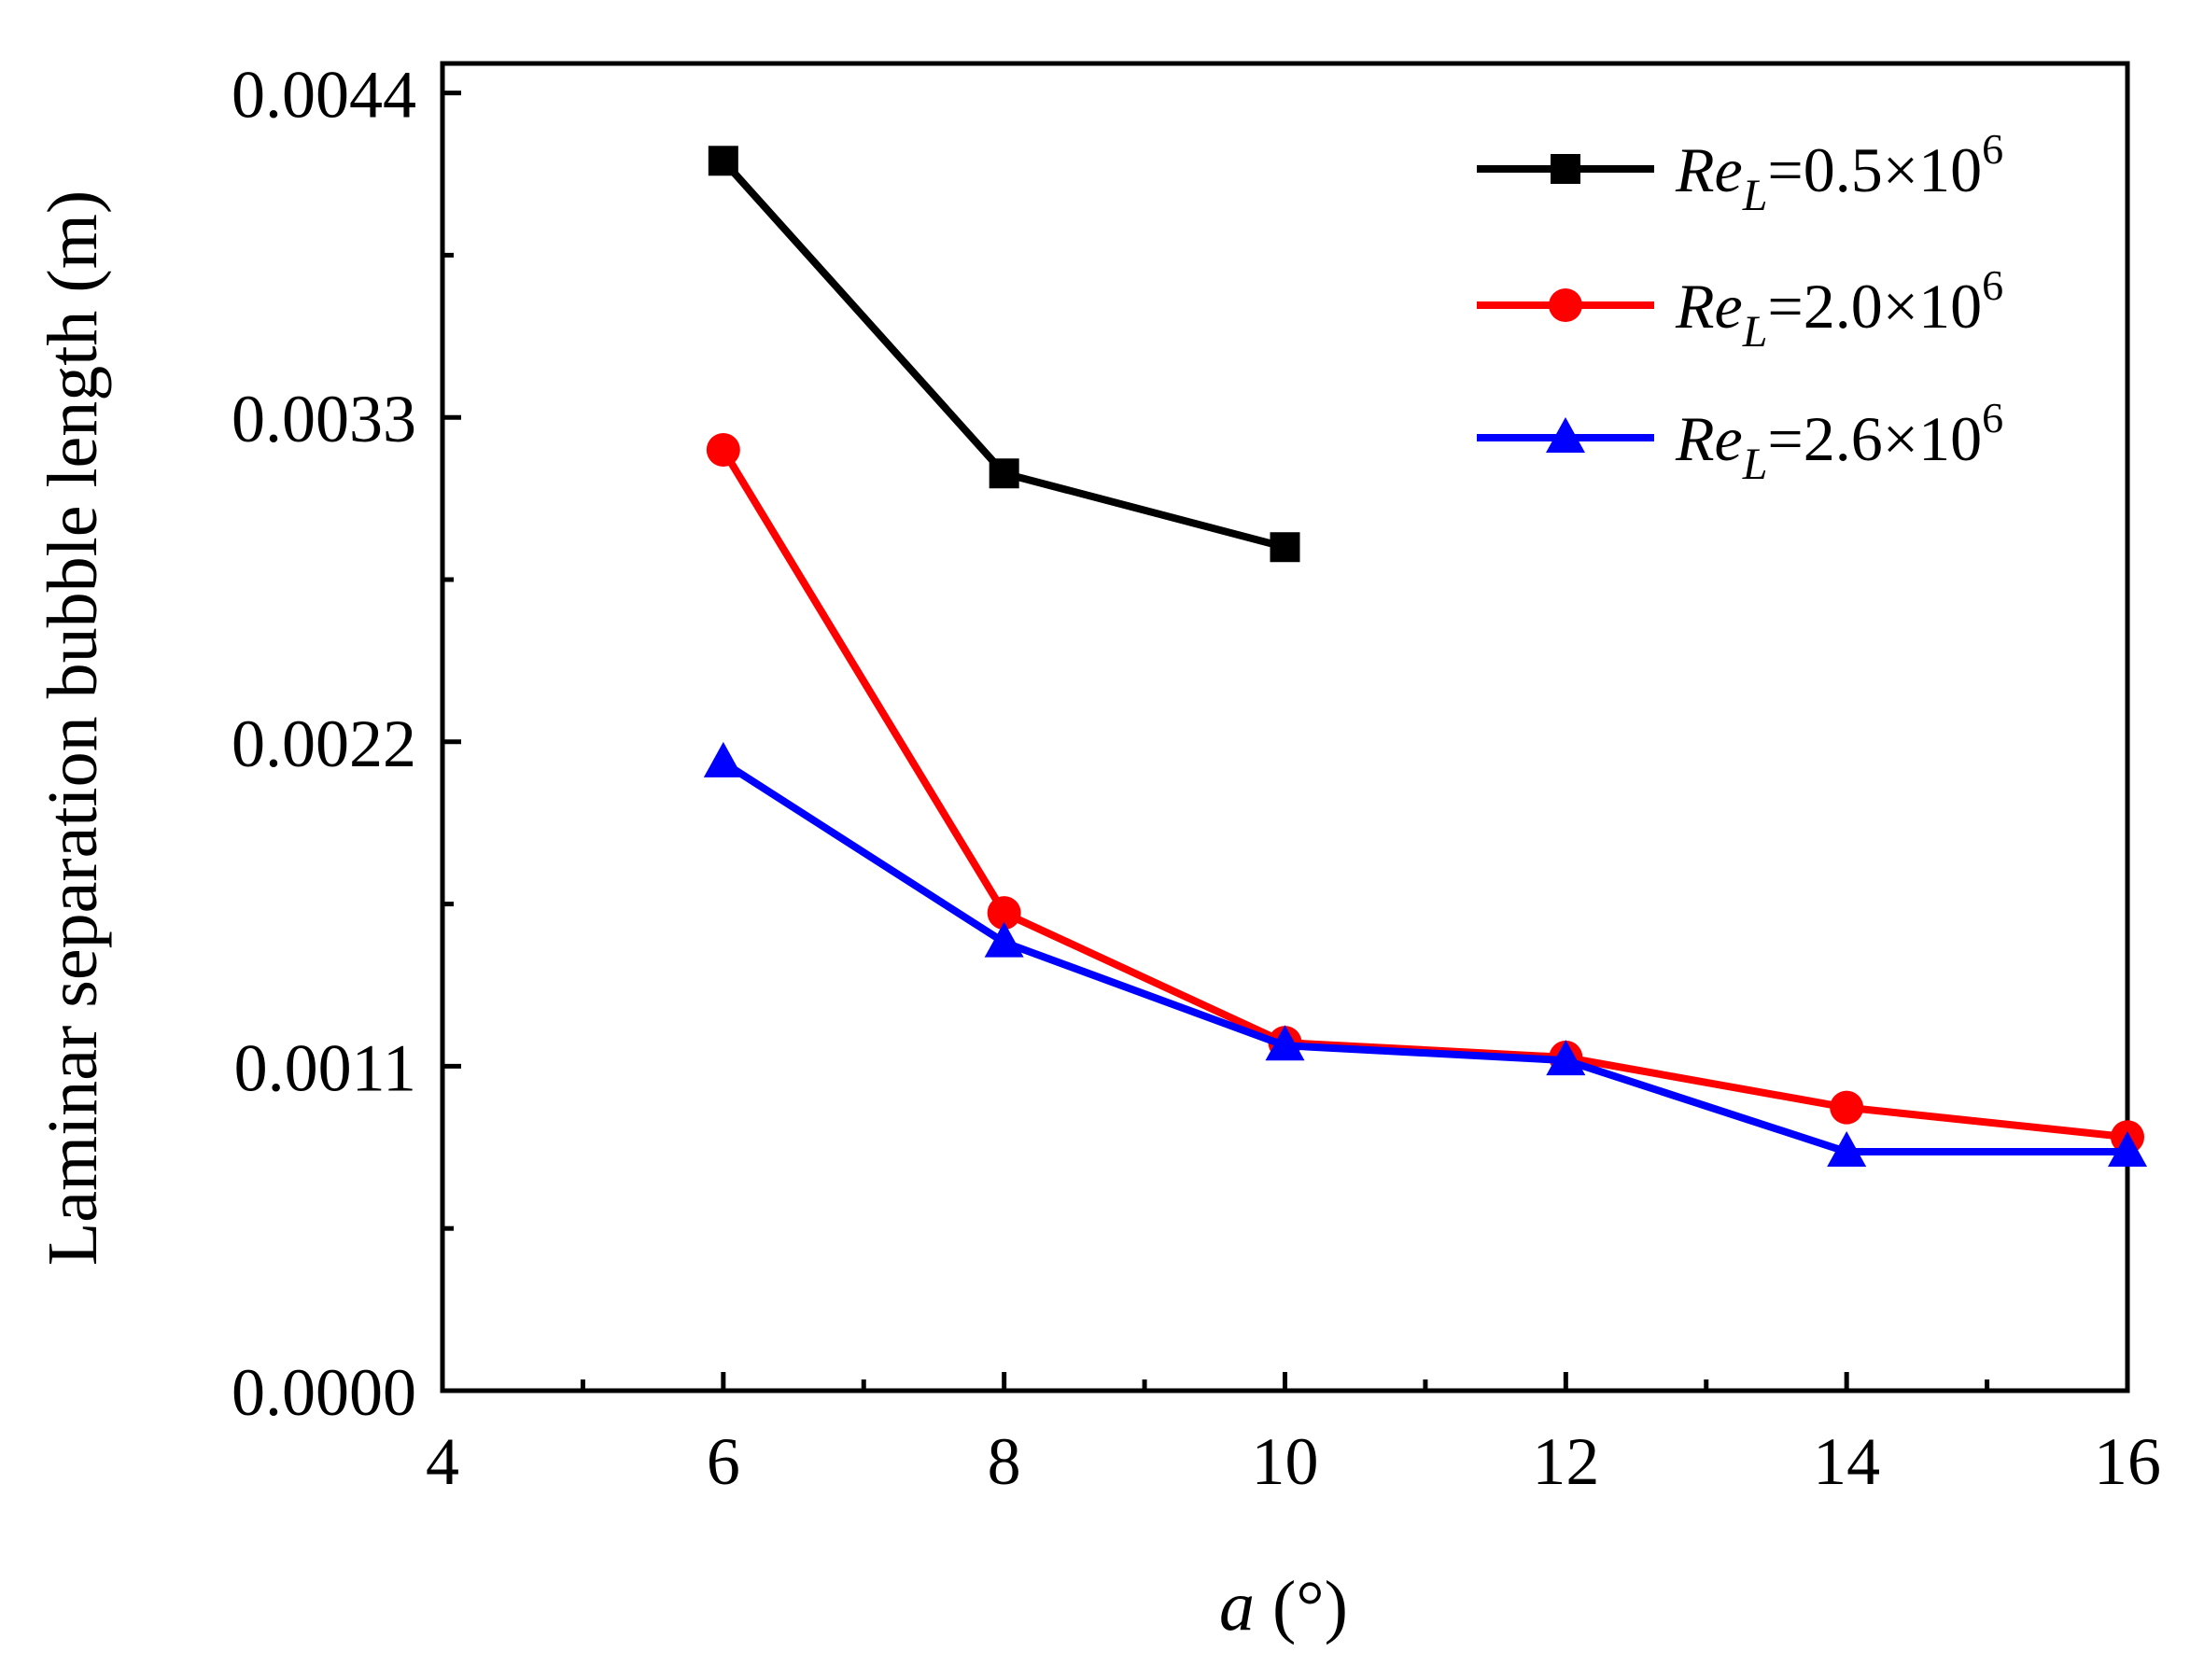 The image size is (2190, 1680). Describe the element at coordinates (1237, 1606) in the screenshot. I see `x-axis-title-symbol: a` at that location.